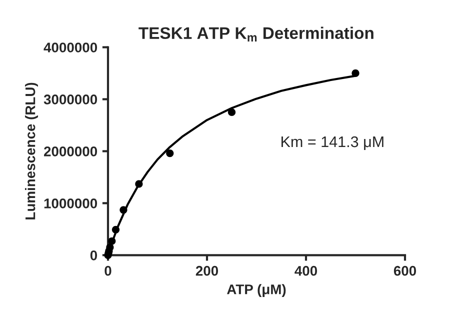 Image resolution: width=450 pixels, height=315 pixels. What do you see at coordinates (256, 291) in the screenshot?
I see `x-axis-title: ATP (μM)` at bounding box center [256, 291].